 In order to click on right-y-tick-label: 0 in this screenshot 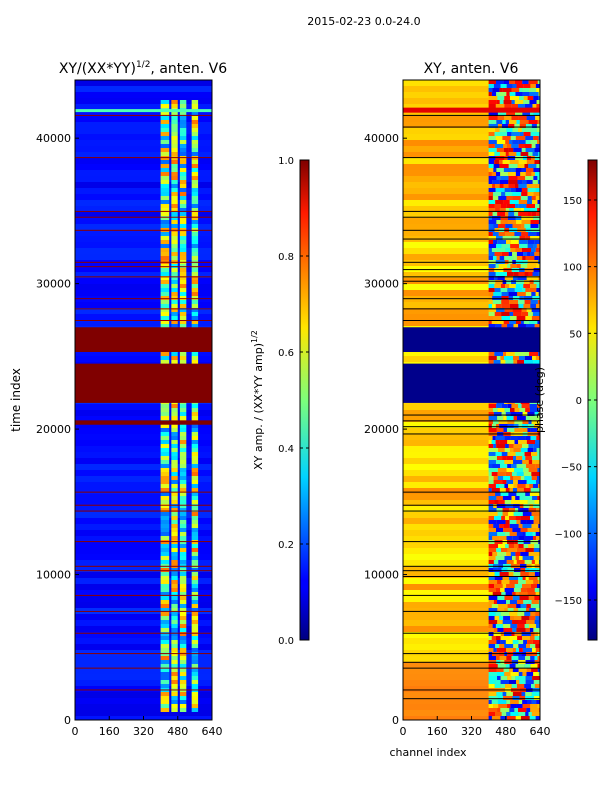, I will do `click(395, 720)`.